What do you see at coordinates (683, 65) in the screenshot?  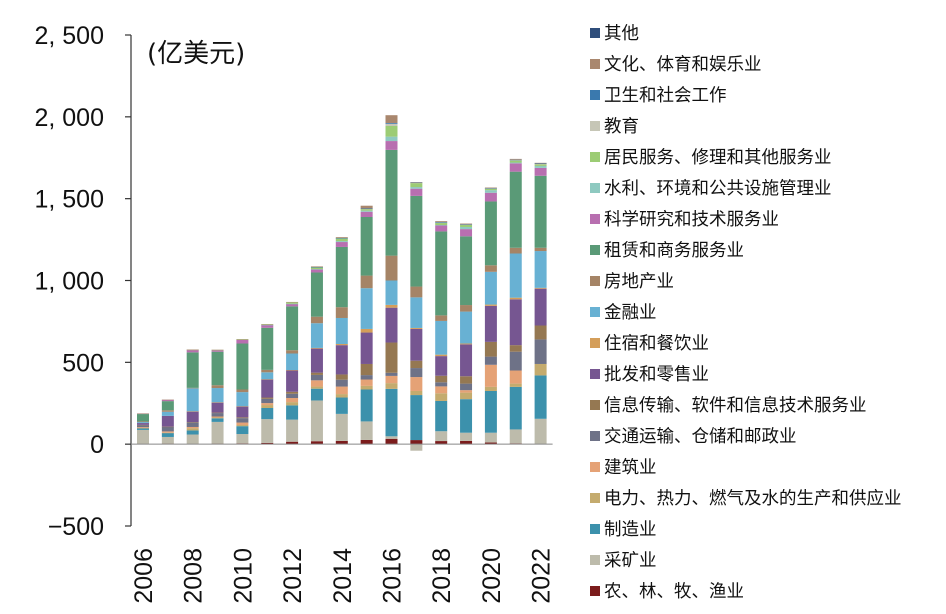 I see `legend-label: 文化、体育和娱乐业` at bounding box center [683, 65].